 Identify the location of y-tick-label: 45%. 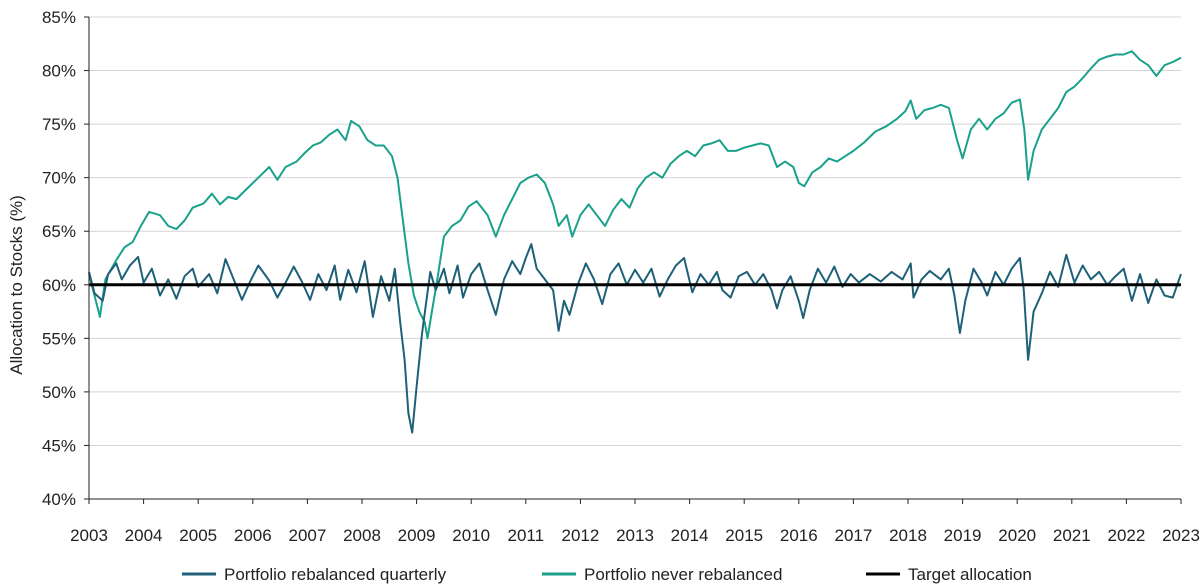
(59, 445).